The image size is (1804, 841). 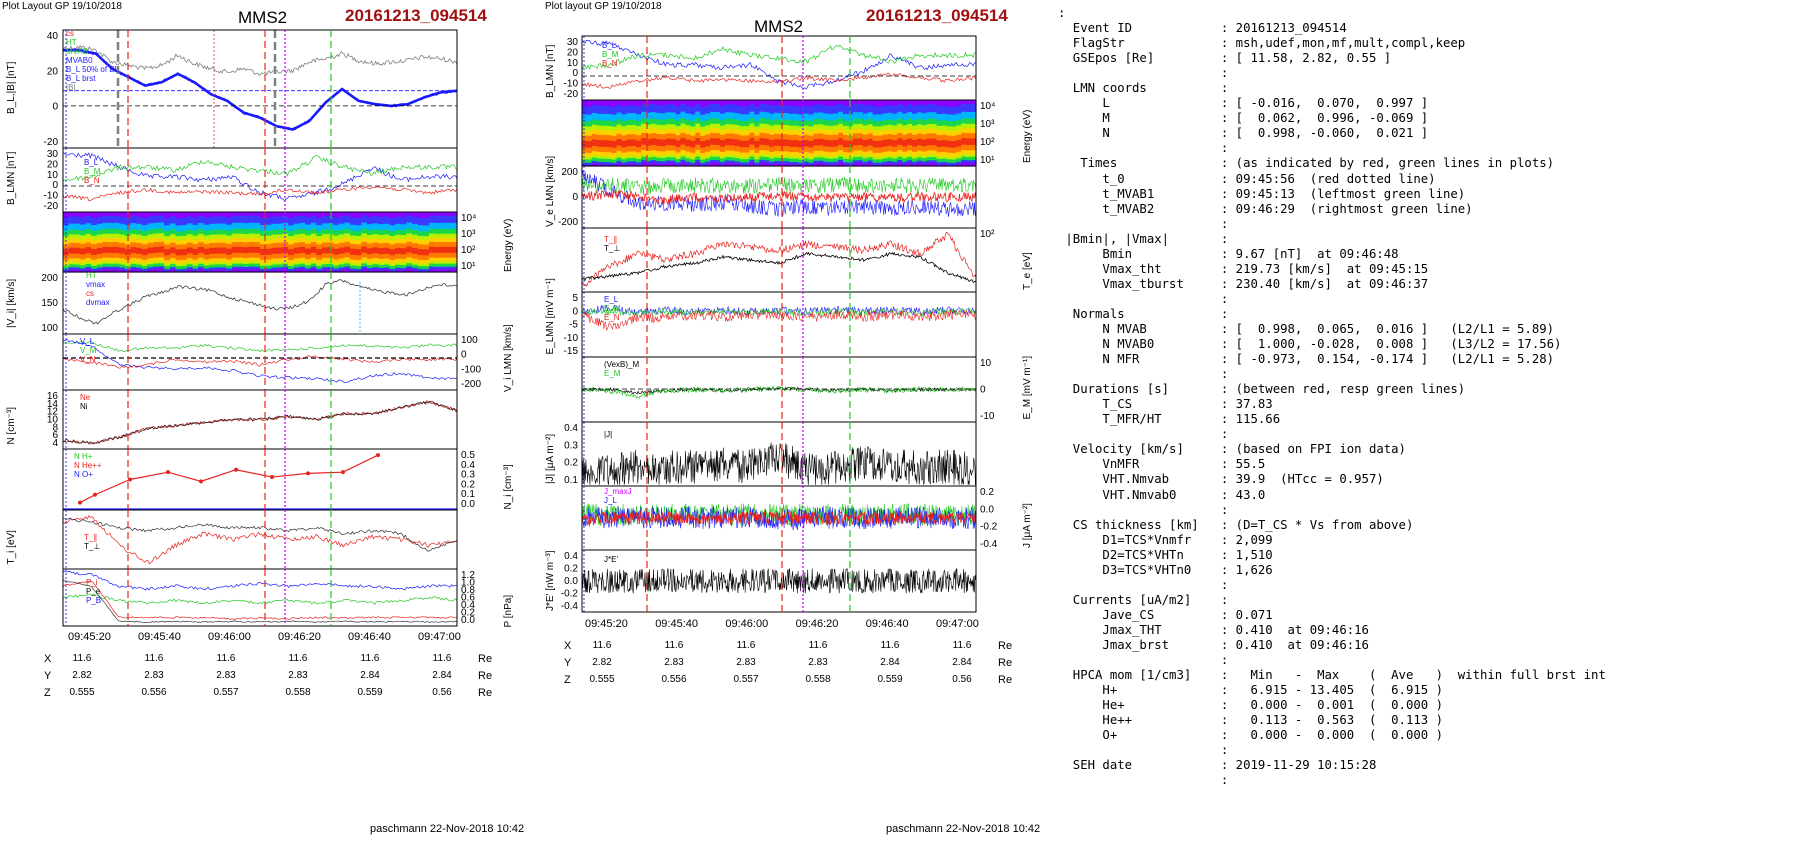 I want to click on ptotal-line, so click(x=260, y=601).